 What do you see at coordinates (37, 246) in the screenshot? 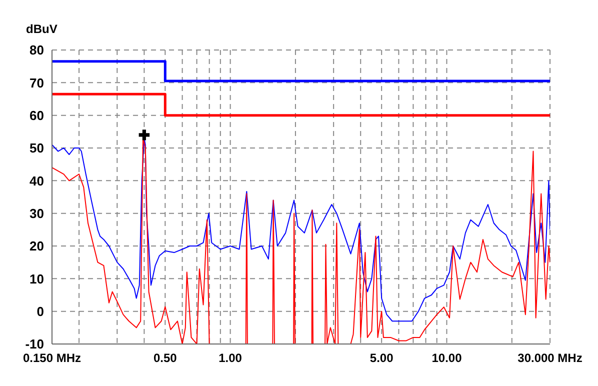
I see `y-tick-label: 20` at bounding box center [37, 246].